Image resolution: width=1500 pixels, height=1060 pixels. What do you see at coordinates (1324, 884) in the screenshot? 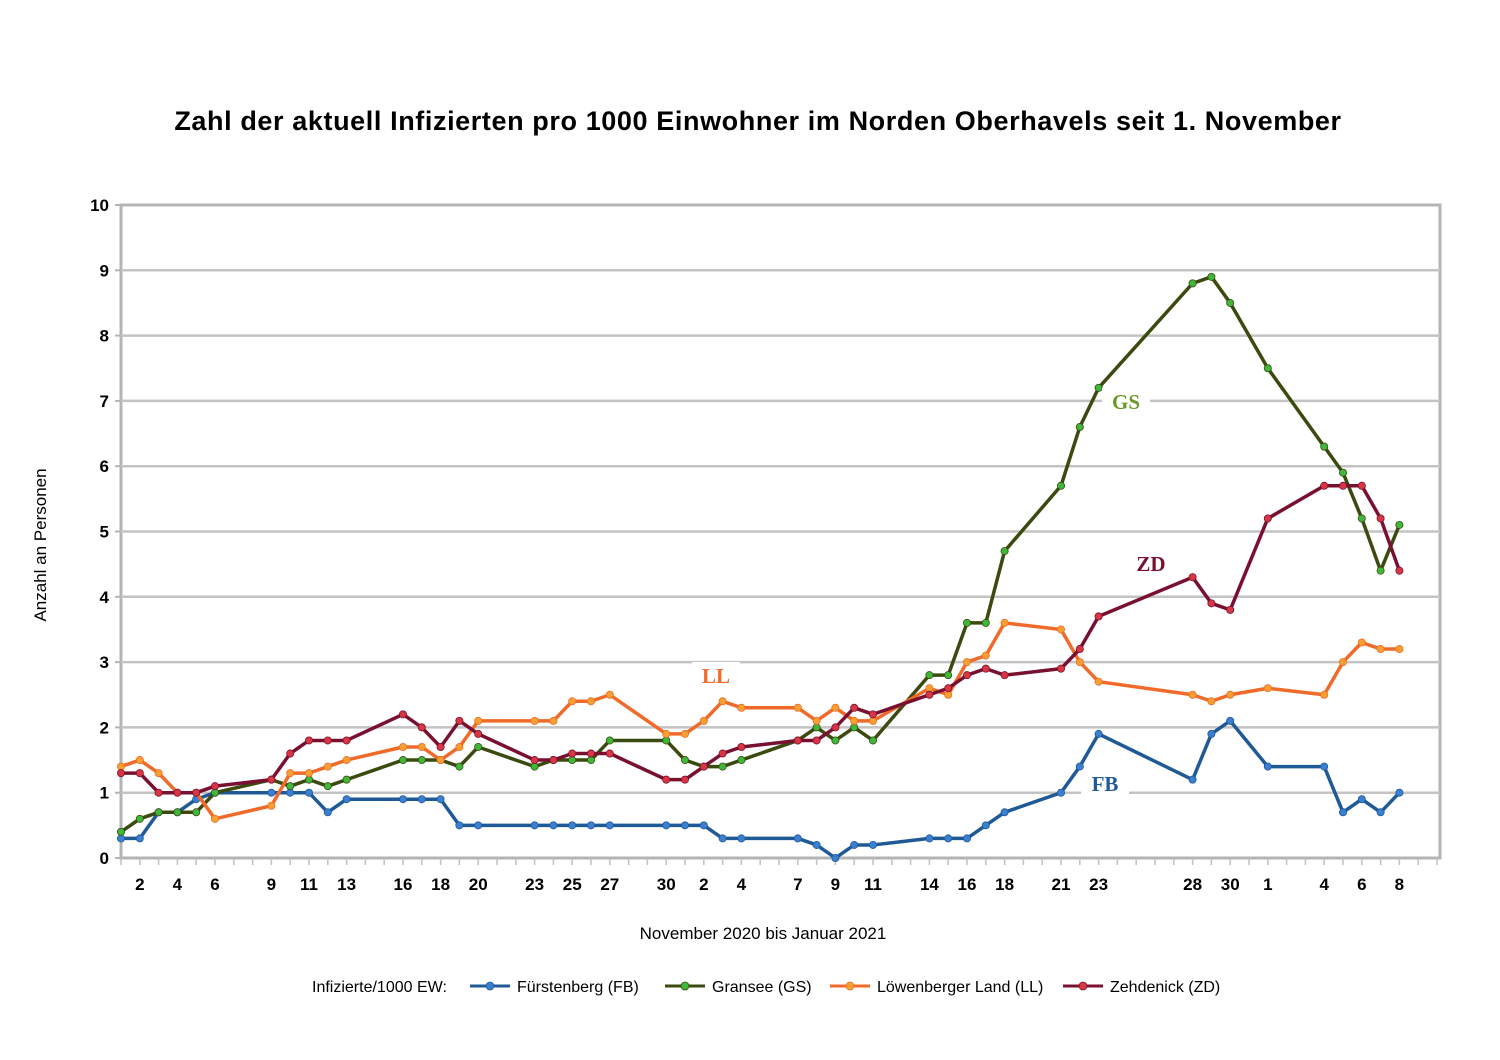
I see `x-tick-label: 4` at bounding box center [1324, 884].